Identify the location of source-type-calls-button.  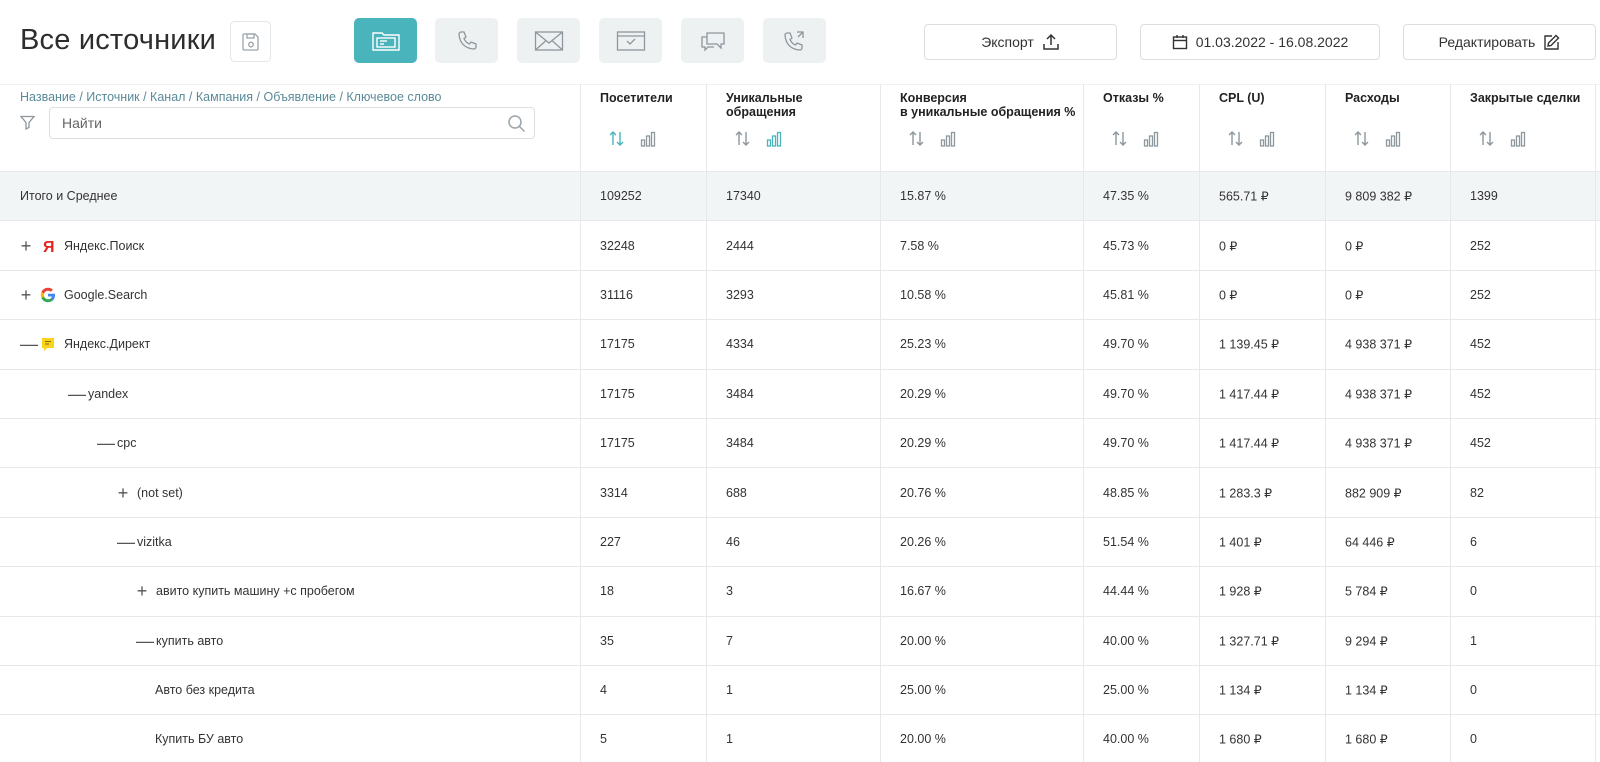
(466, 40).